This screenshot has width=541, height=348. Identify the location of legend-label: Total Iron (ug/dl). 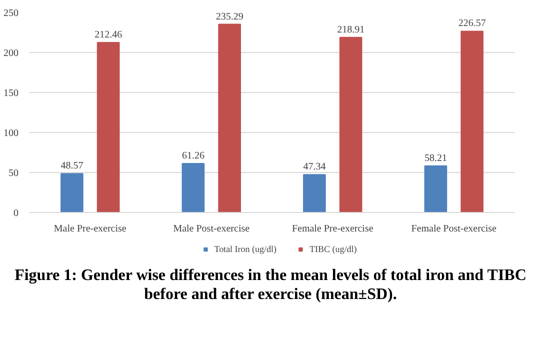
(245, 249).